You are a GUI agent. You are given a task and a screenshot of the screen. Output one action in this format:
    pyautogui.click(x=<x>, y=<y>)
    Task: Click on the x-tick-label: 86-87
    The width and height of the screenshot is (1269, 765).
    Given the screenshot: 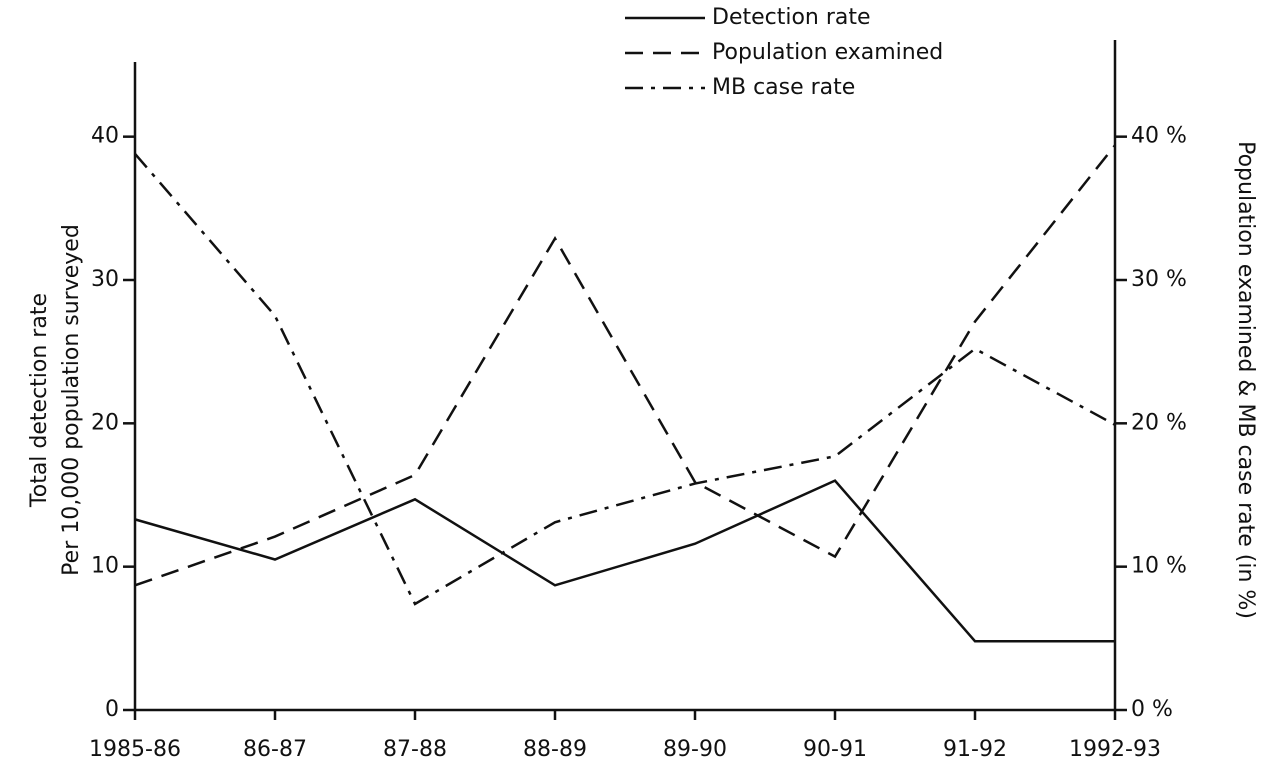 What is the action you would take?
    pyautogui.click(x=275, y=749)
    